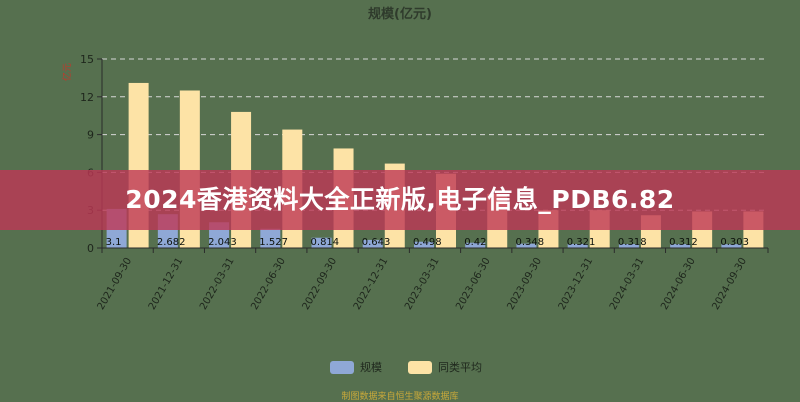 This screenshot has width=800, height=402. I want to click on overlay-banner: 2024香港资料大全正新版,电子信息_PDB6.82, so click(400, 200).